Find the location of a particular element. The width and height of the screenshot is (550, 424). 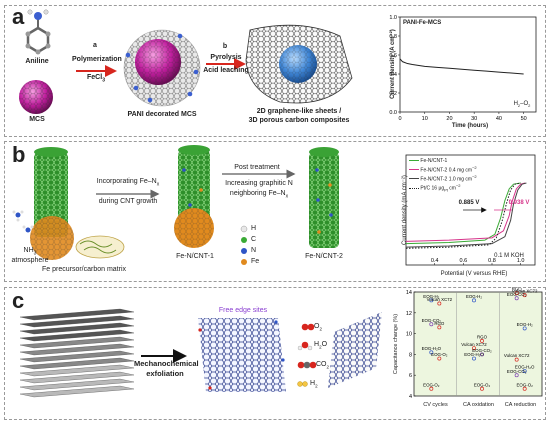

atom-legend-c: C is located at coordinates (254, 239).